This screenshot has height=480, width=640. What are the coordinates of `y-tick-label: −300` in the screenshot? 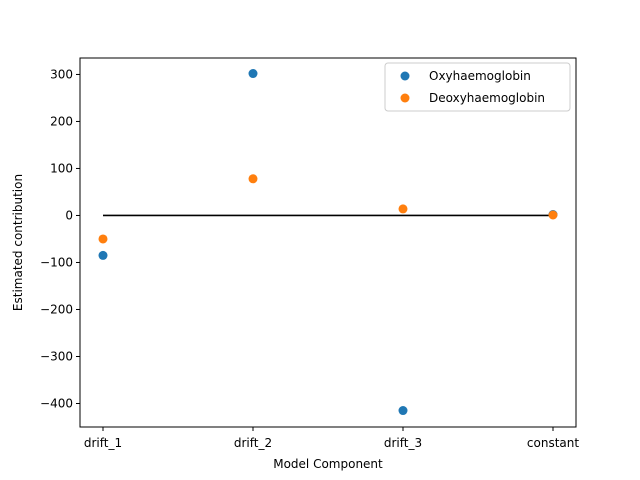 It's located at (56, 356).